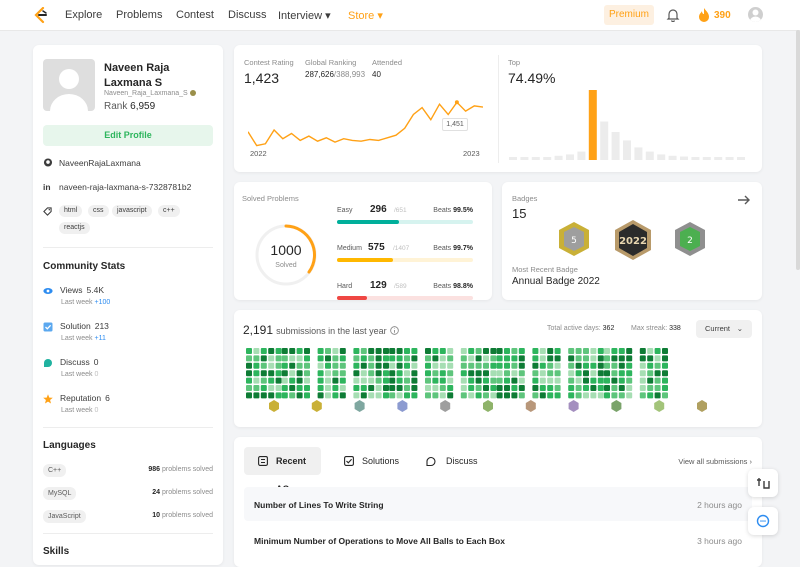  I want to click on view-all-submissions-link: View all submissions ›, so click(715, 461).